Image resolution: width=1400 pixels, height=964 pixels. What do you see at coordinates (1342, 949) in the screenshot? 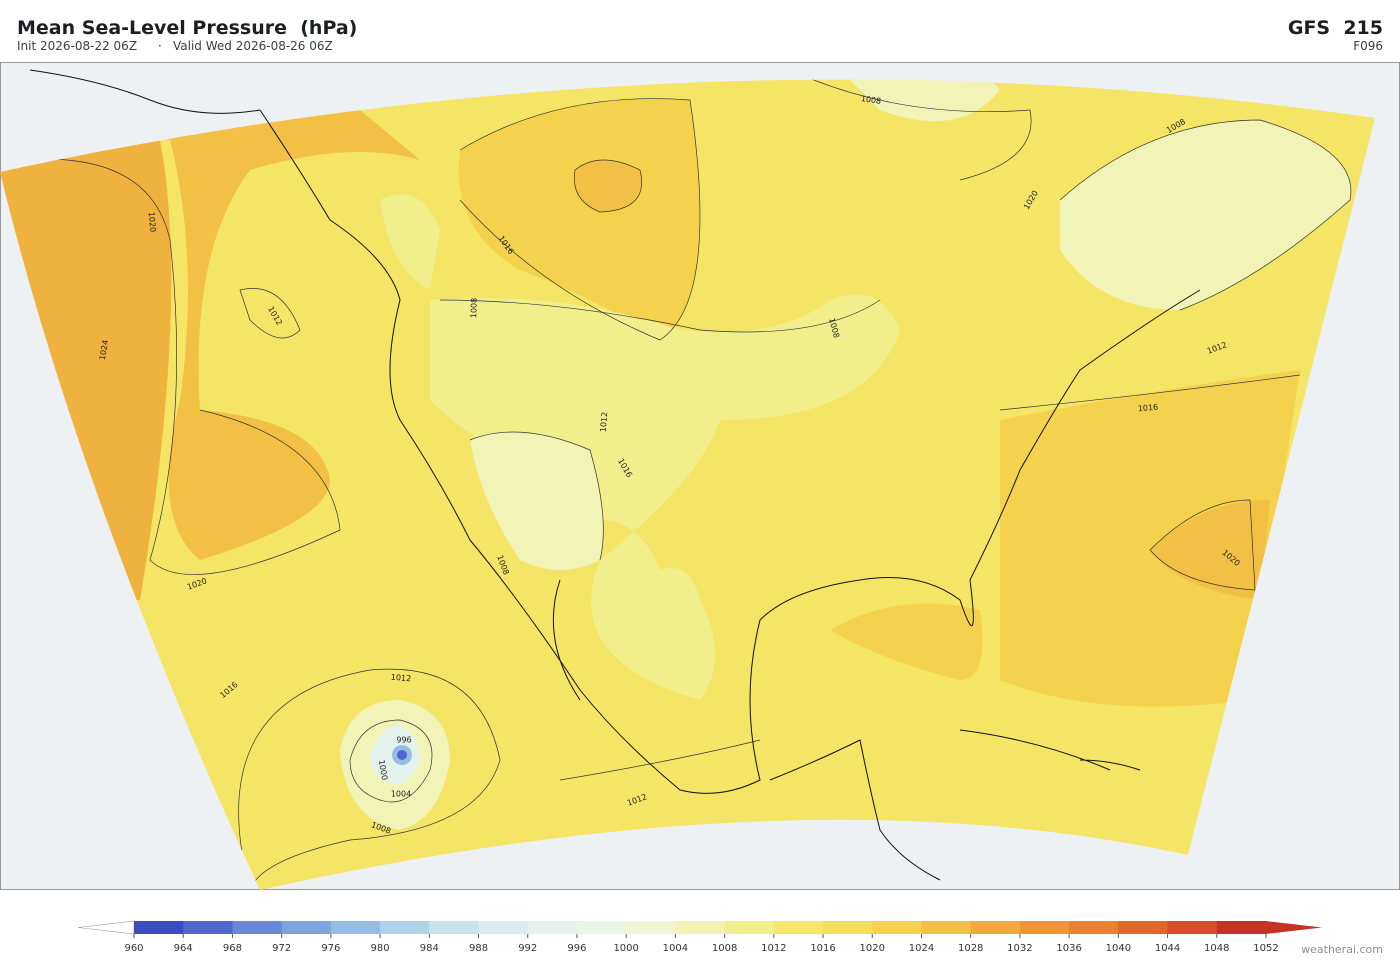
I see `watermark: weatherai.com` at bounding box center [1342, 949].